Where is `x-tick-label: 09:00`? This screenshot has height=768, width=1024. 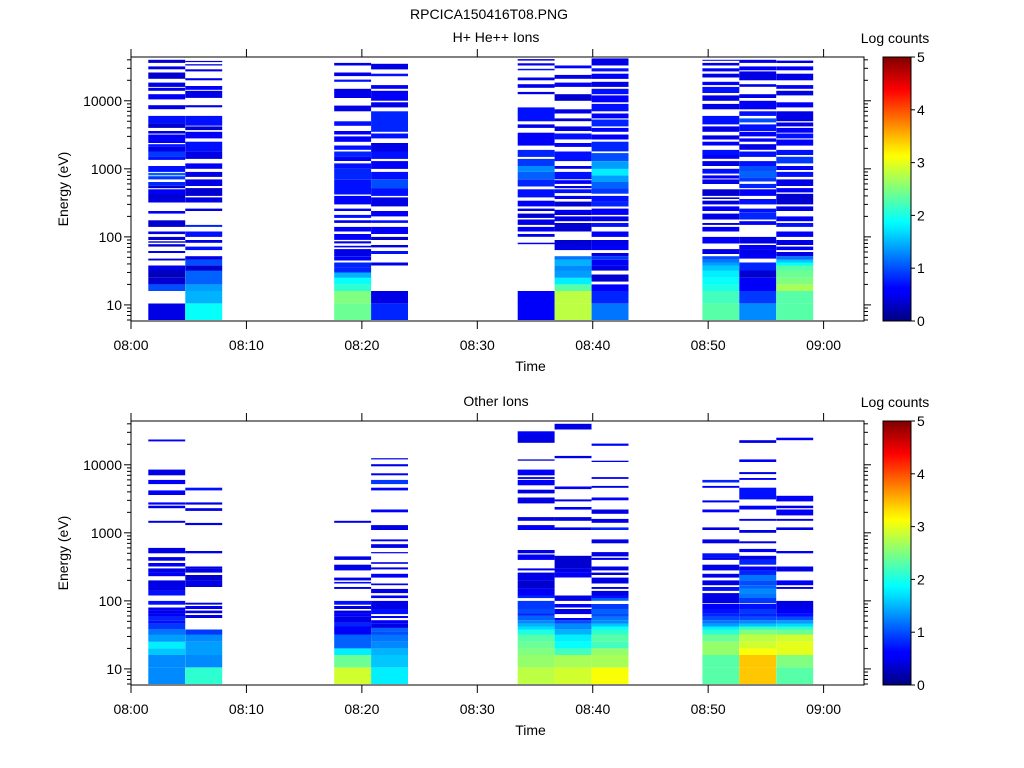
x-tick-label: 09:00 is located at coordinates (823, 345).